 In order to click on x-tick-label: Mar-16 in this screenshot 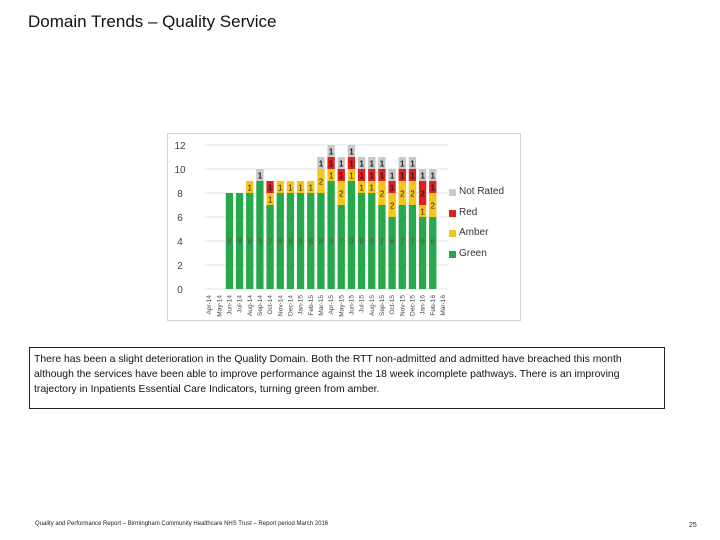, I will do `click(443, 305)`.